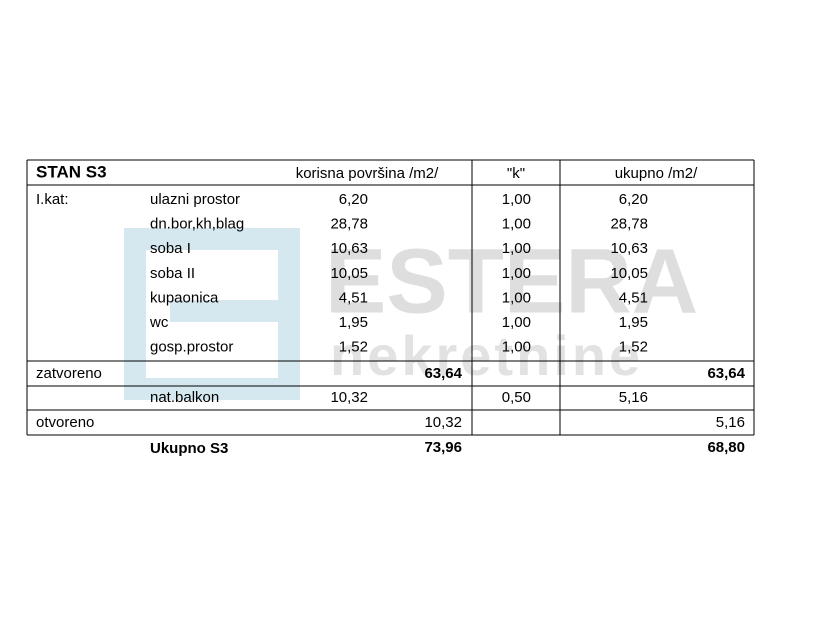 This screenshot has height=630, width=840. Describe the element at coordinates (184, 397) in the screenshot. I see `room-name: nat.balkon` at that location.